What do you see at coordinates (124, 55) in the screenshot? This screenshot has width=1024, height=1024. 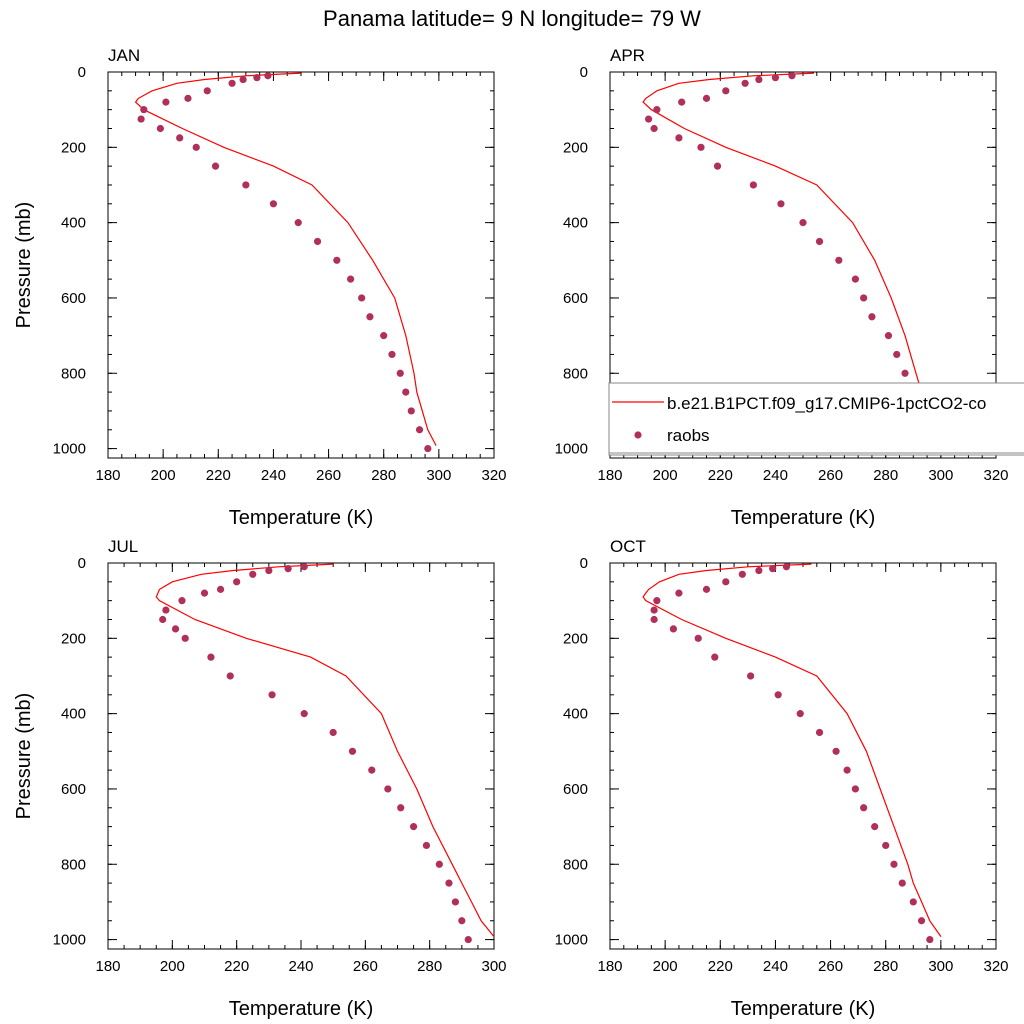 I see `panel-title: JAN` at bounding box center [124, 55].